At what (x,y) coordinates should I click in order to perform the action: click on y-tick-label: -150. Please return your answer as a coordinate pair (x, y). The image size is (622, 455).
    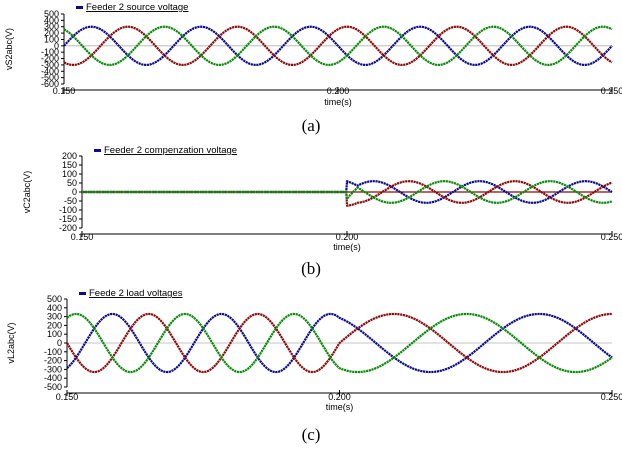
    Looking at the image, I should click on (68, 219).